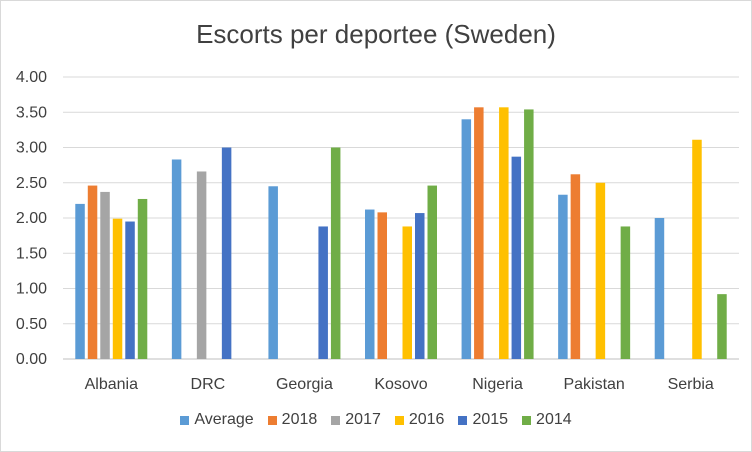  Describe the element at coordinates (407, 292) in the screenshot. I see `bar-2016-kosovo` at that location.